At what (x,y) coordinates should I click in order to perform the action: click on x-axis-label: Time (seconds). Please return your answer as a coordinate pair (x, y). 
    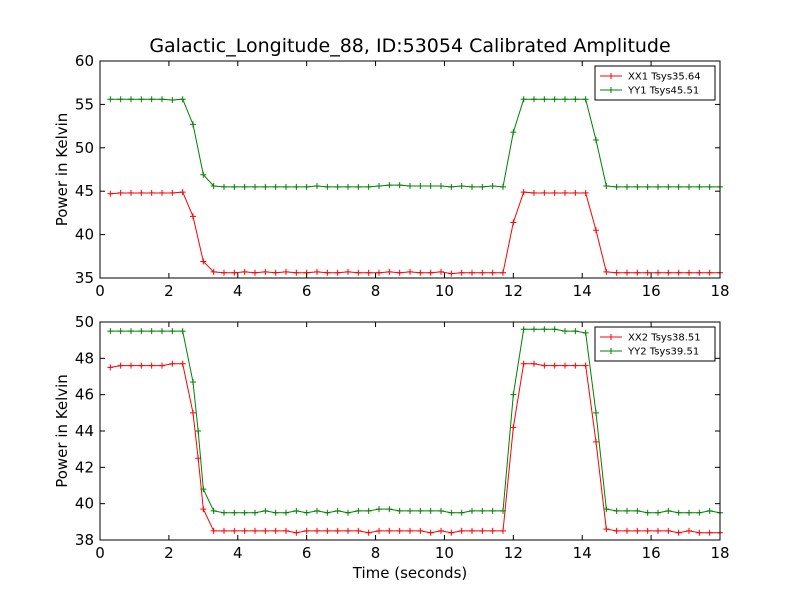
    Looking at the image, I should click on (410, 573).